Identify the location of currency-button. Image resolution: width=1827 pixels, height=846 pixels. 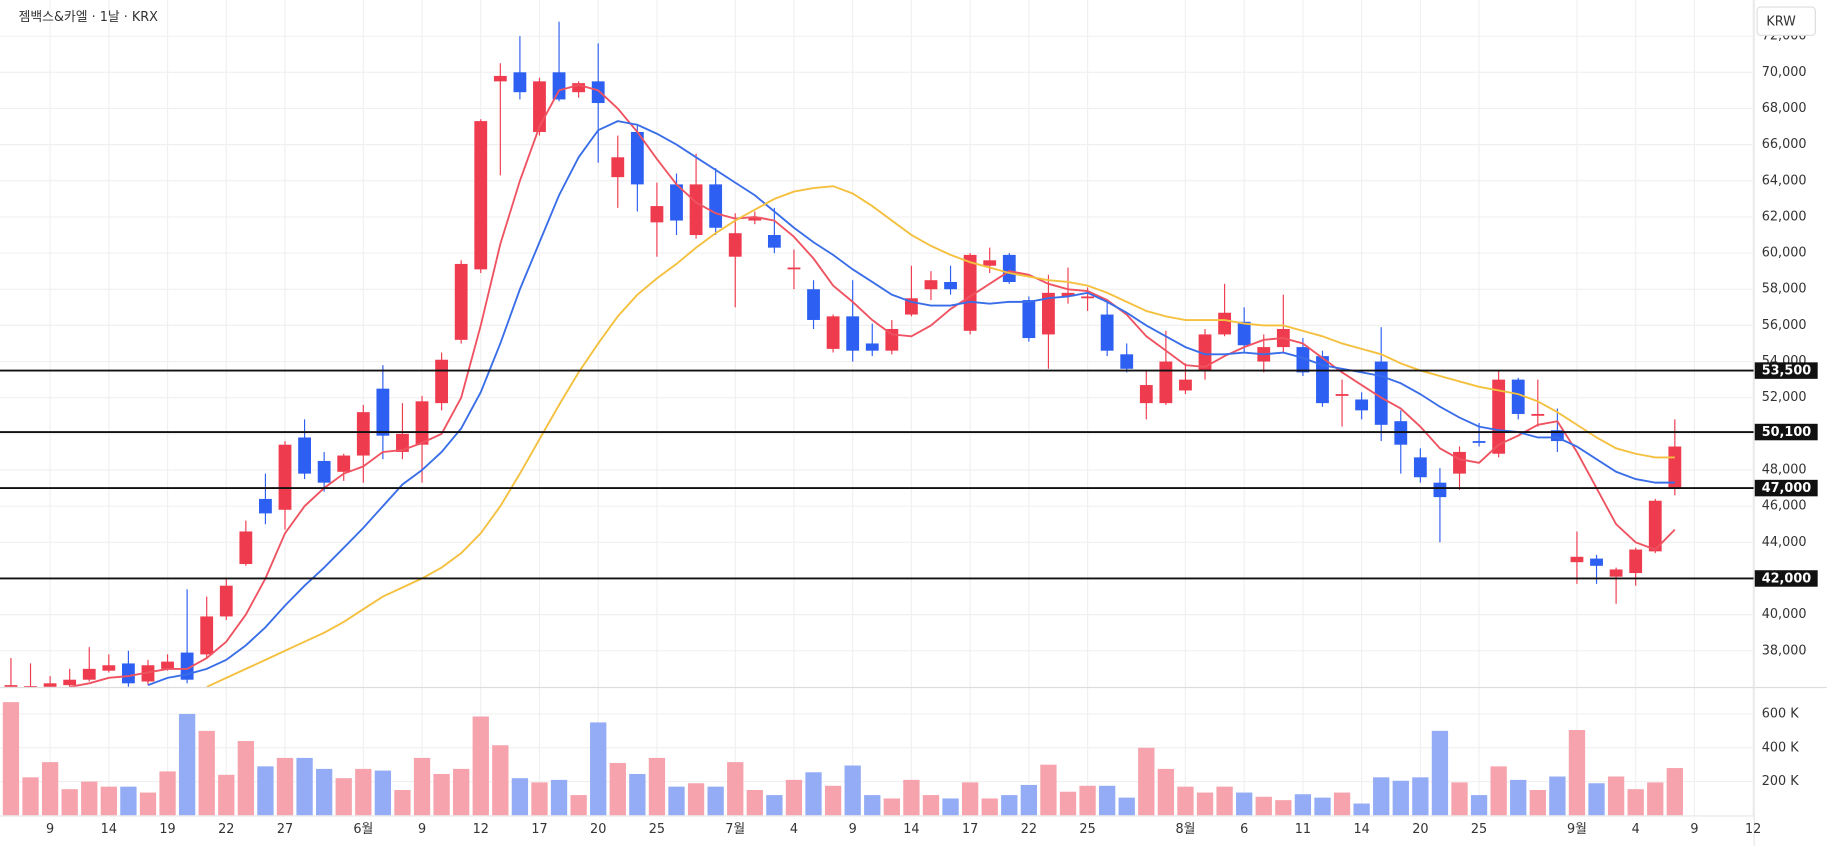
(1786, 21).